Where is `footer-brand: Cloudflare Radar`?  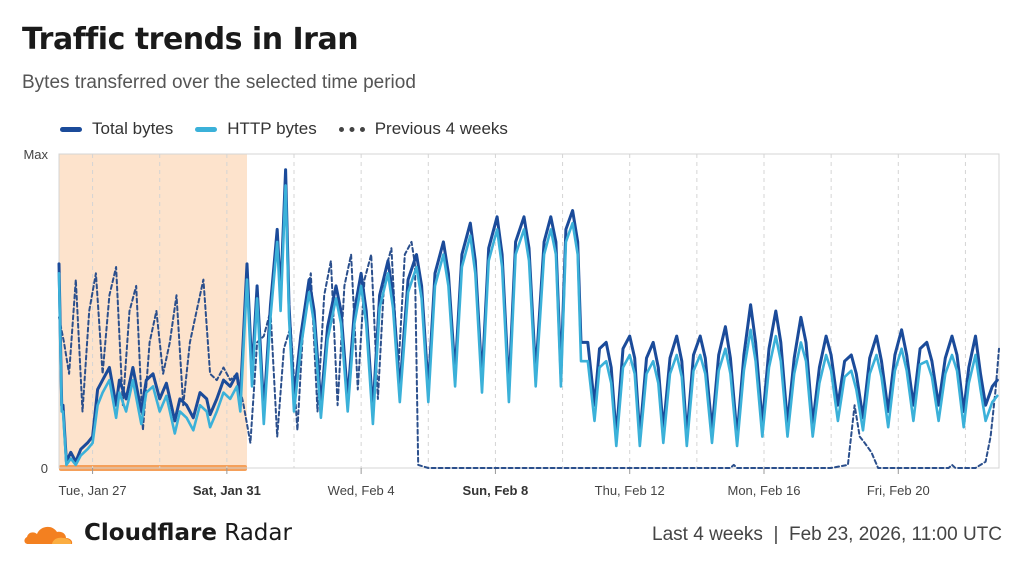
footer-brand: Cloudflare Radar is located at coordinates (157, 533).